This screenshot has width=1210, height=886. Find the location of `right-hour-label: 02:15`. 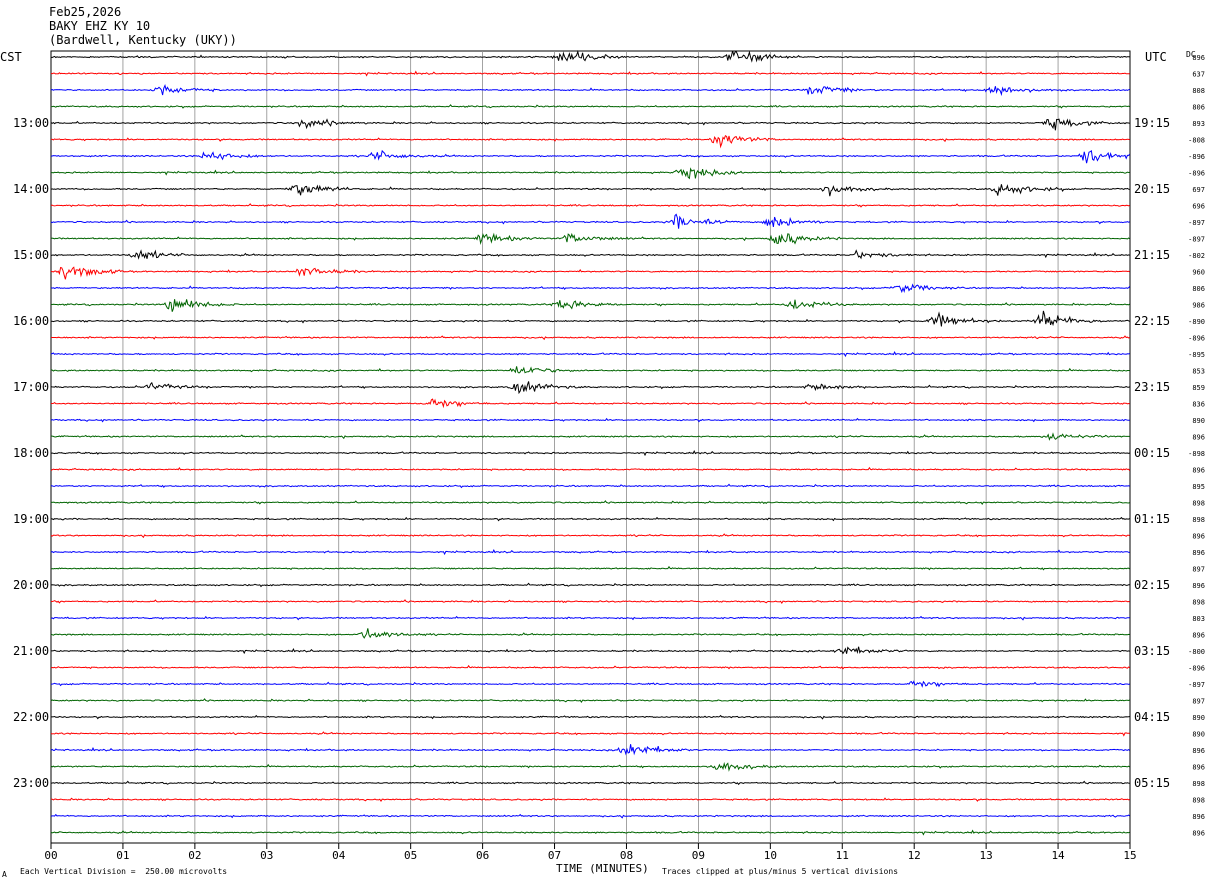

right-hour-label: 02:15 is located at coordinates (1152, 585).